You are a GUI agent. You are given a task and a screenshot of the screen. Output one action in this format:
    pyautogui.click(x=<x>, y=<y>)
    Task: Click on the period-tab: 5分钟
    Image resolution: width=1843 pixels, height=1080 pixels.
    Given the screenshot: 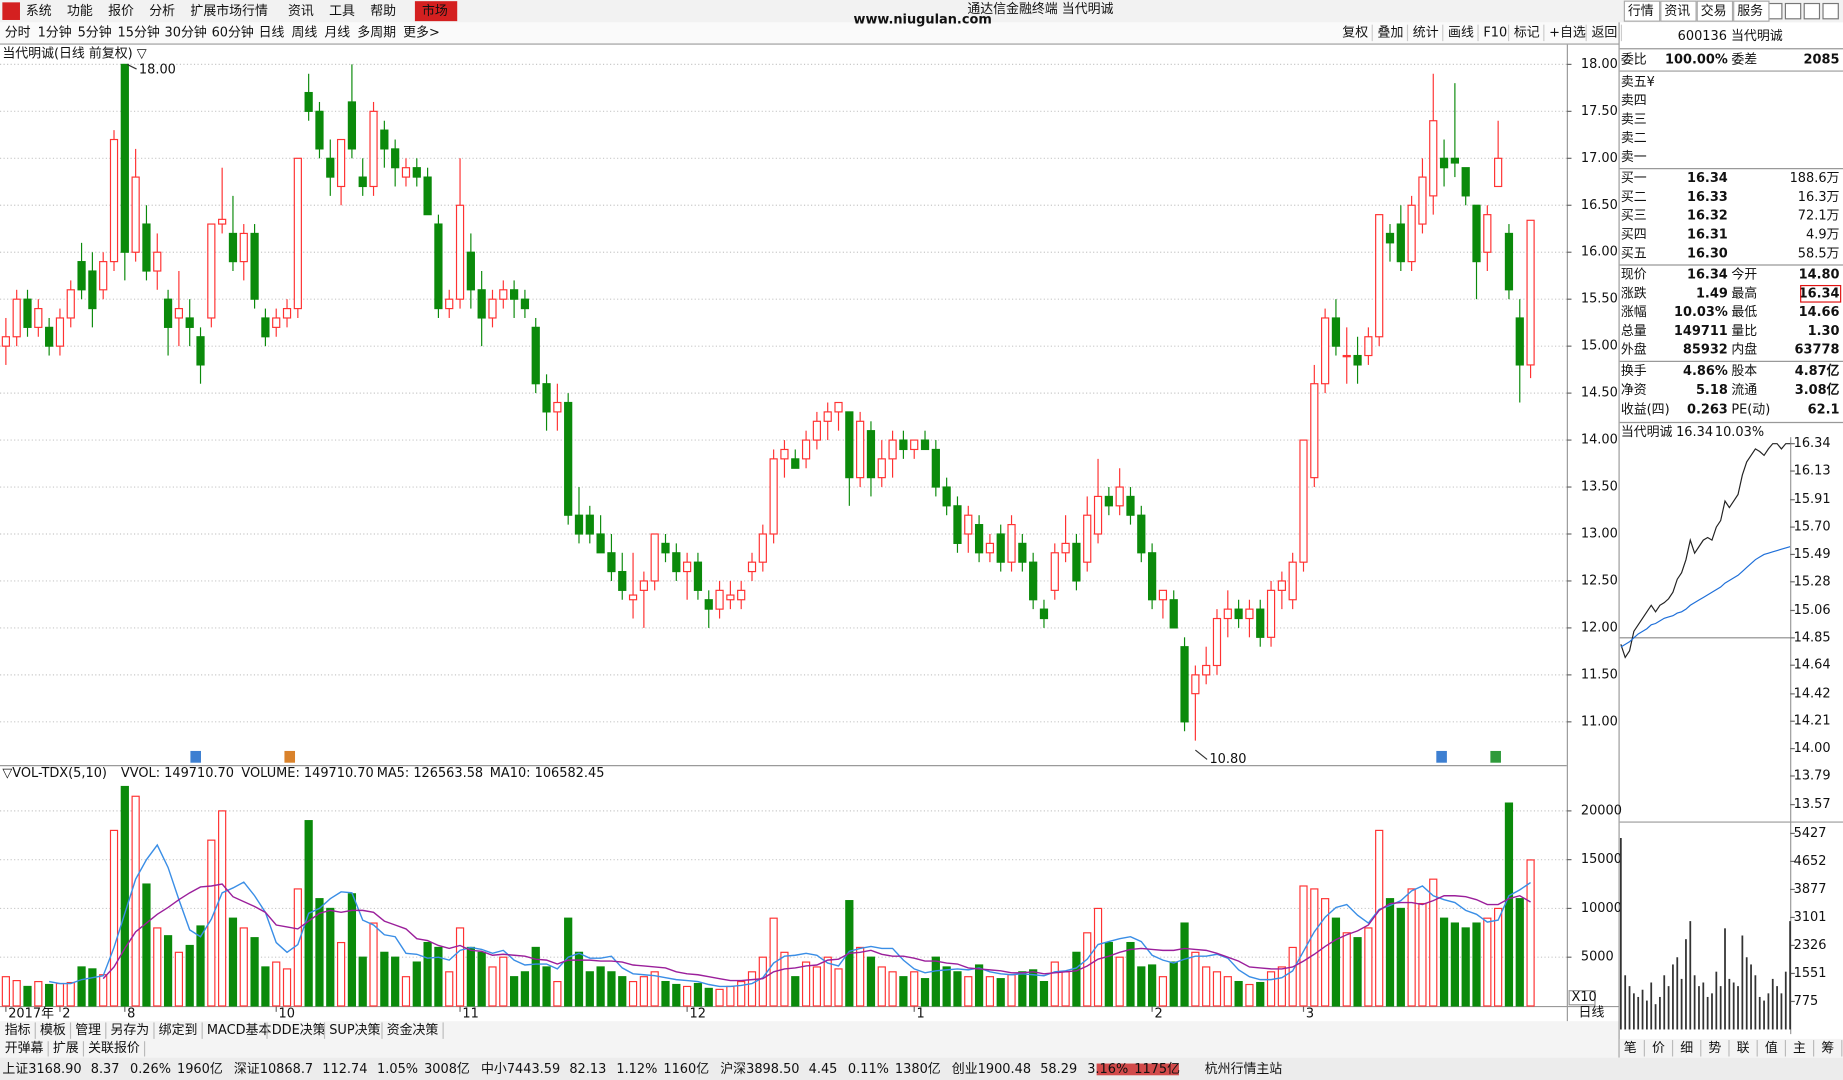 What is the action you would take?
    pyautogui.click(x=95, y=32)
    